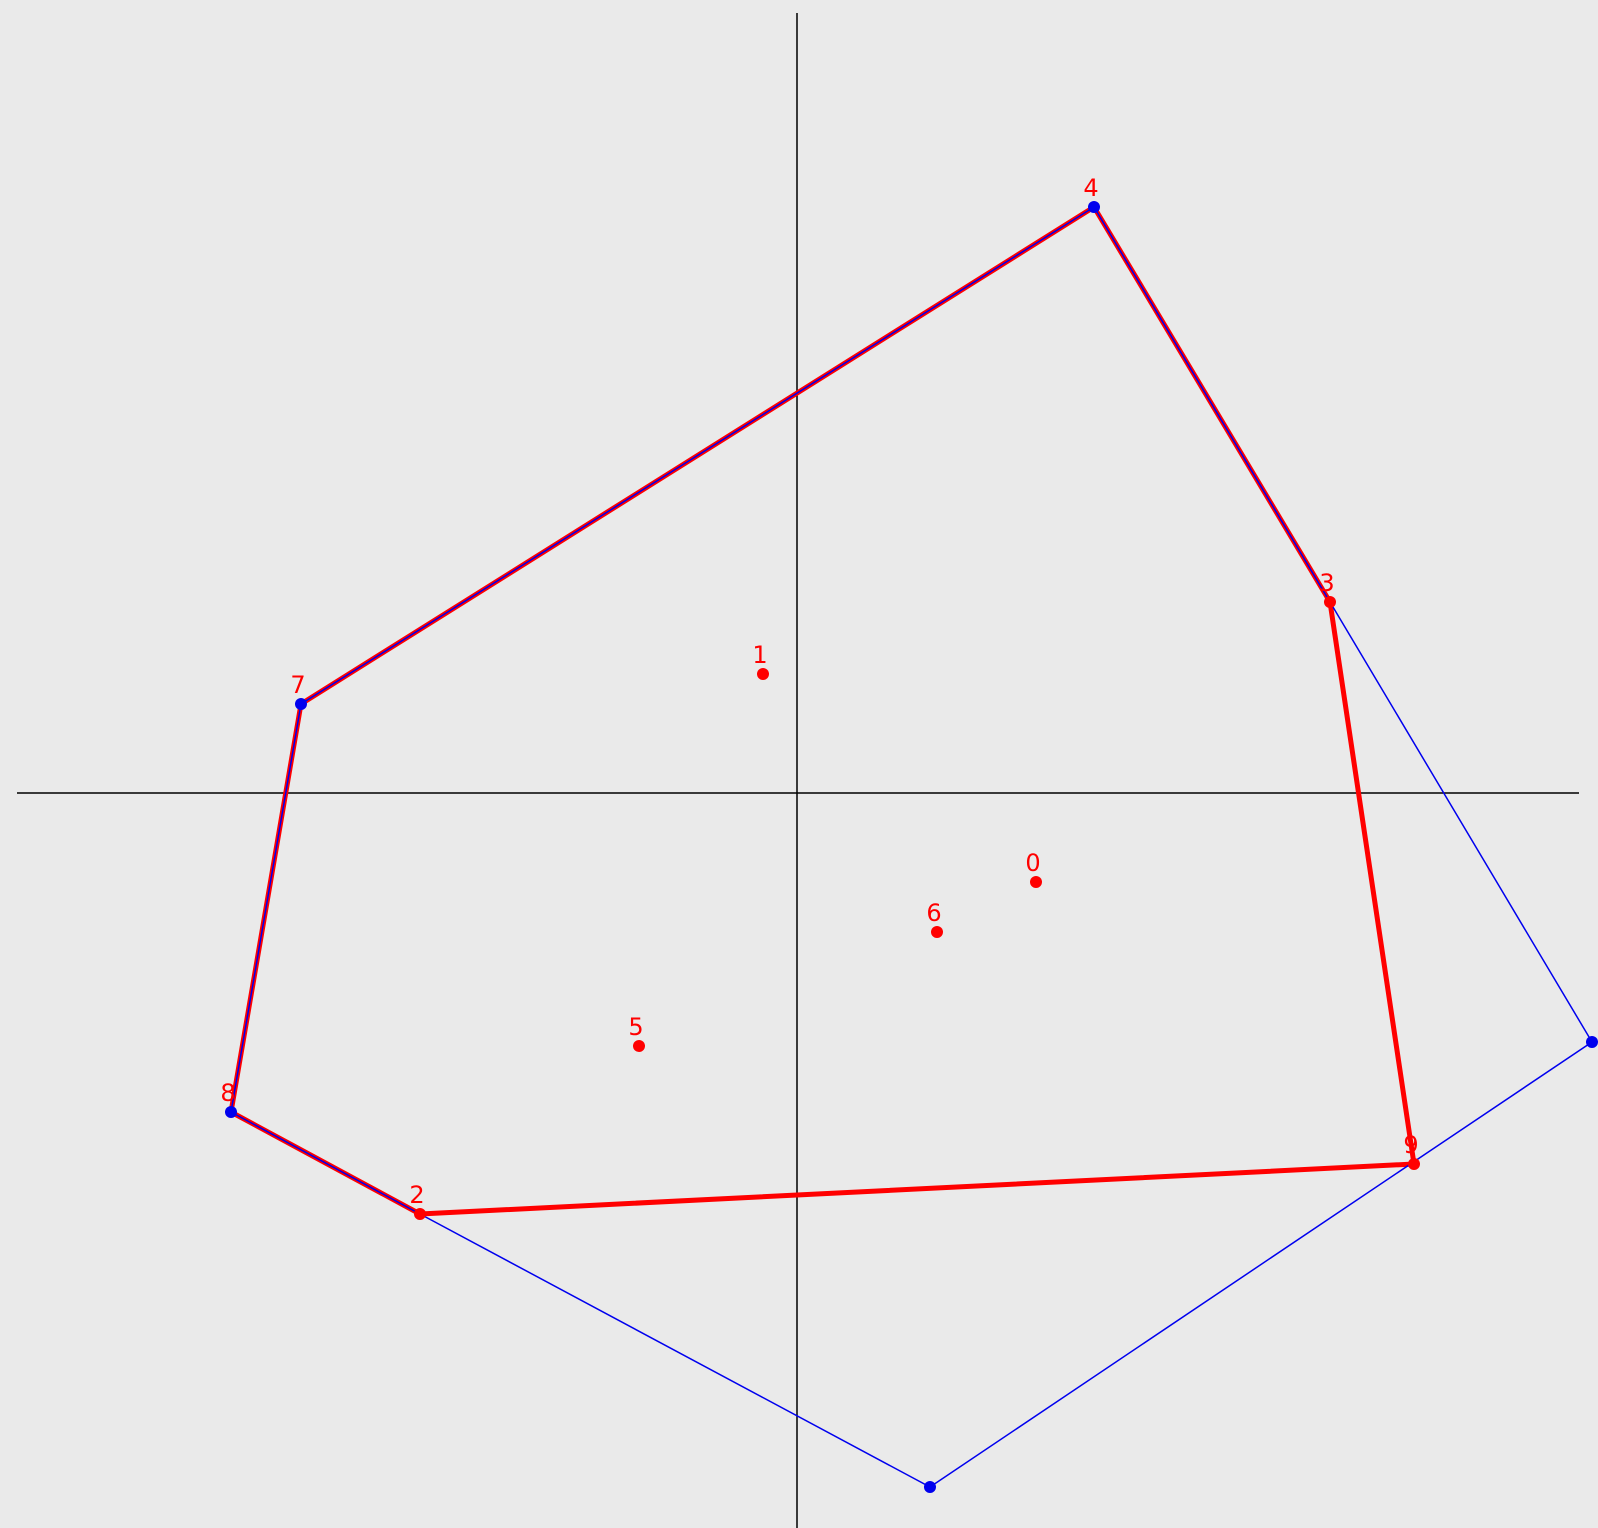 The image size is (1598, 1528). Describe the element at coordinates (759, 655) in the screenshot. I see `point-label: 1` at that location.